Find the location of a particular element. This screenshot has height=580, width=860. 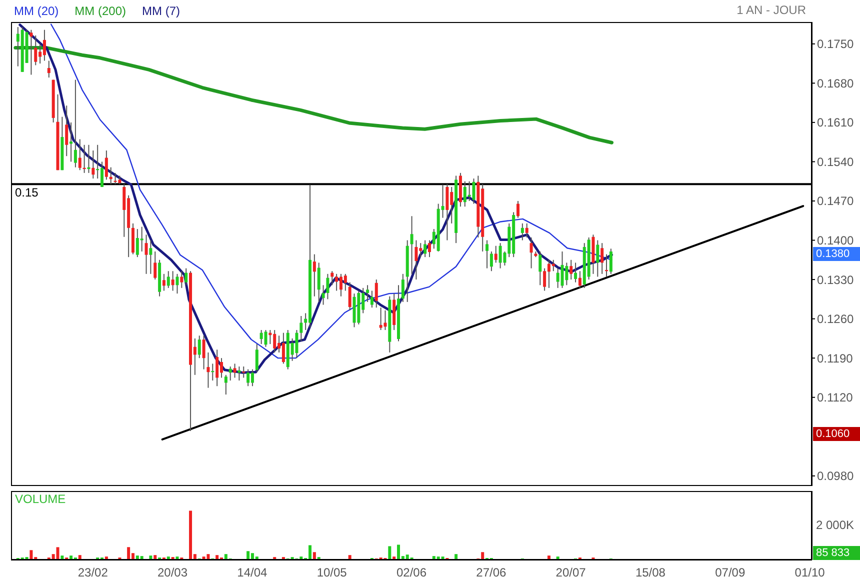

text: MM (200) is located at coordinates (100, 11).